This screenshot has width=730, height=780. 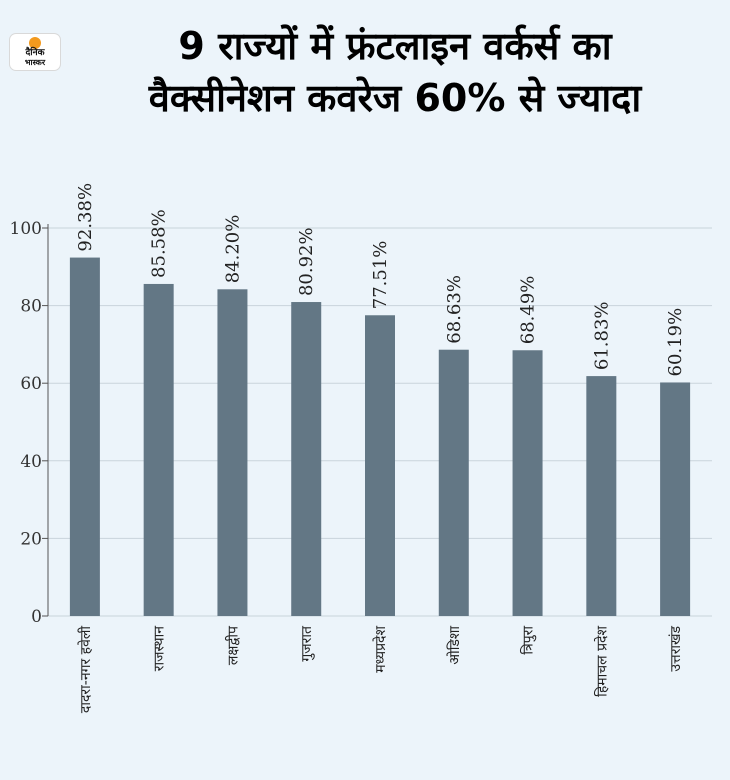 What do you see at coordinates (85, 217) in the screenshot?
I see `data-label: 92.38%` at bounding box center [85, 217].